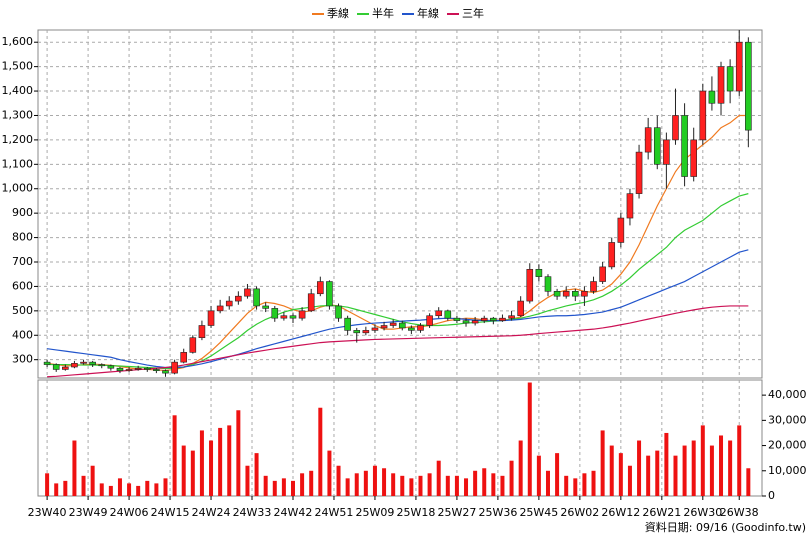  Describe the element at coordinates (702, 512) in the screenshot. I see `x-tick-label: 26W30` at that location.